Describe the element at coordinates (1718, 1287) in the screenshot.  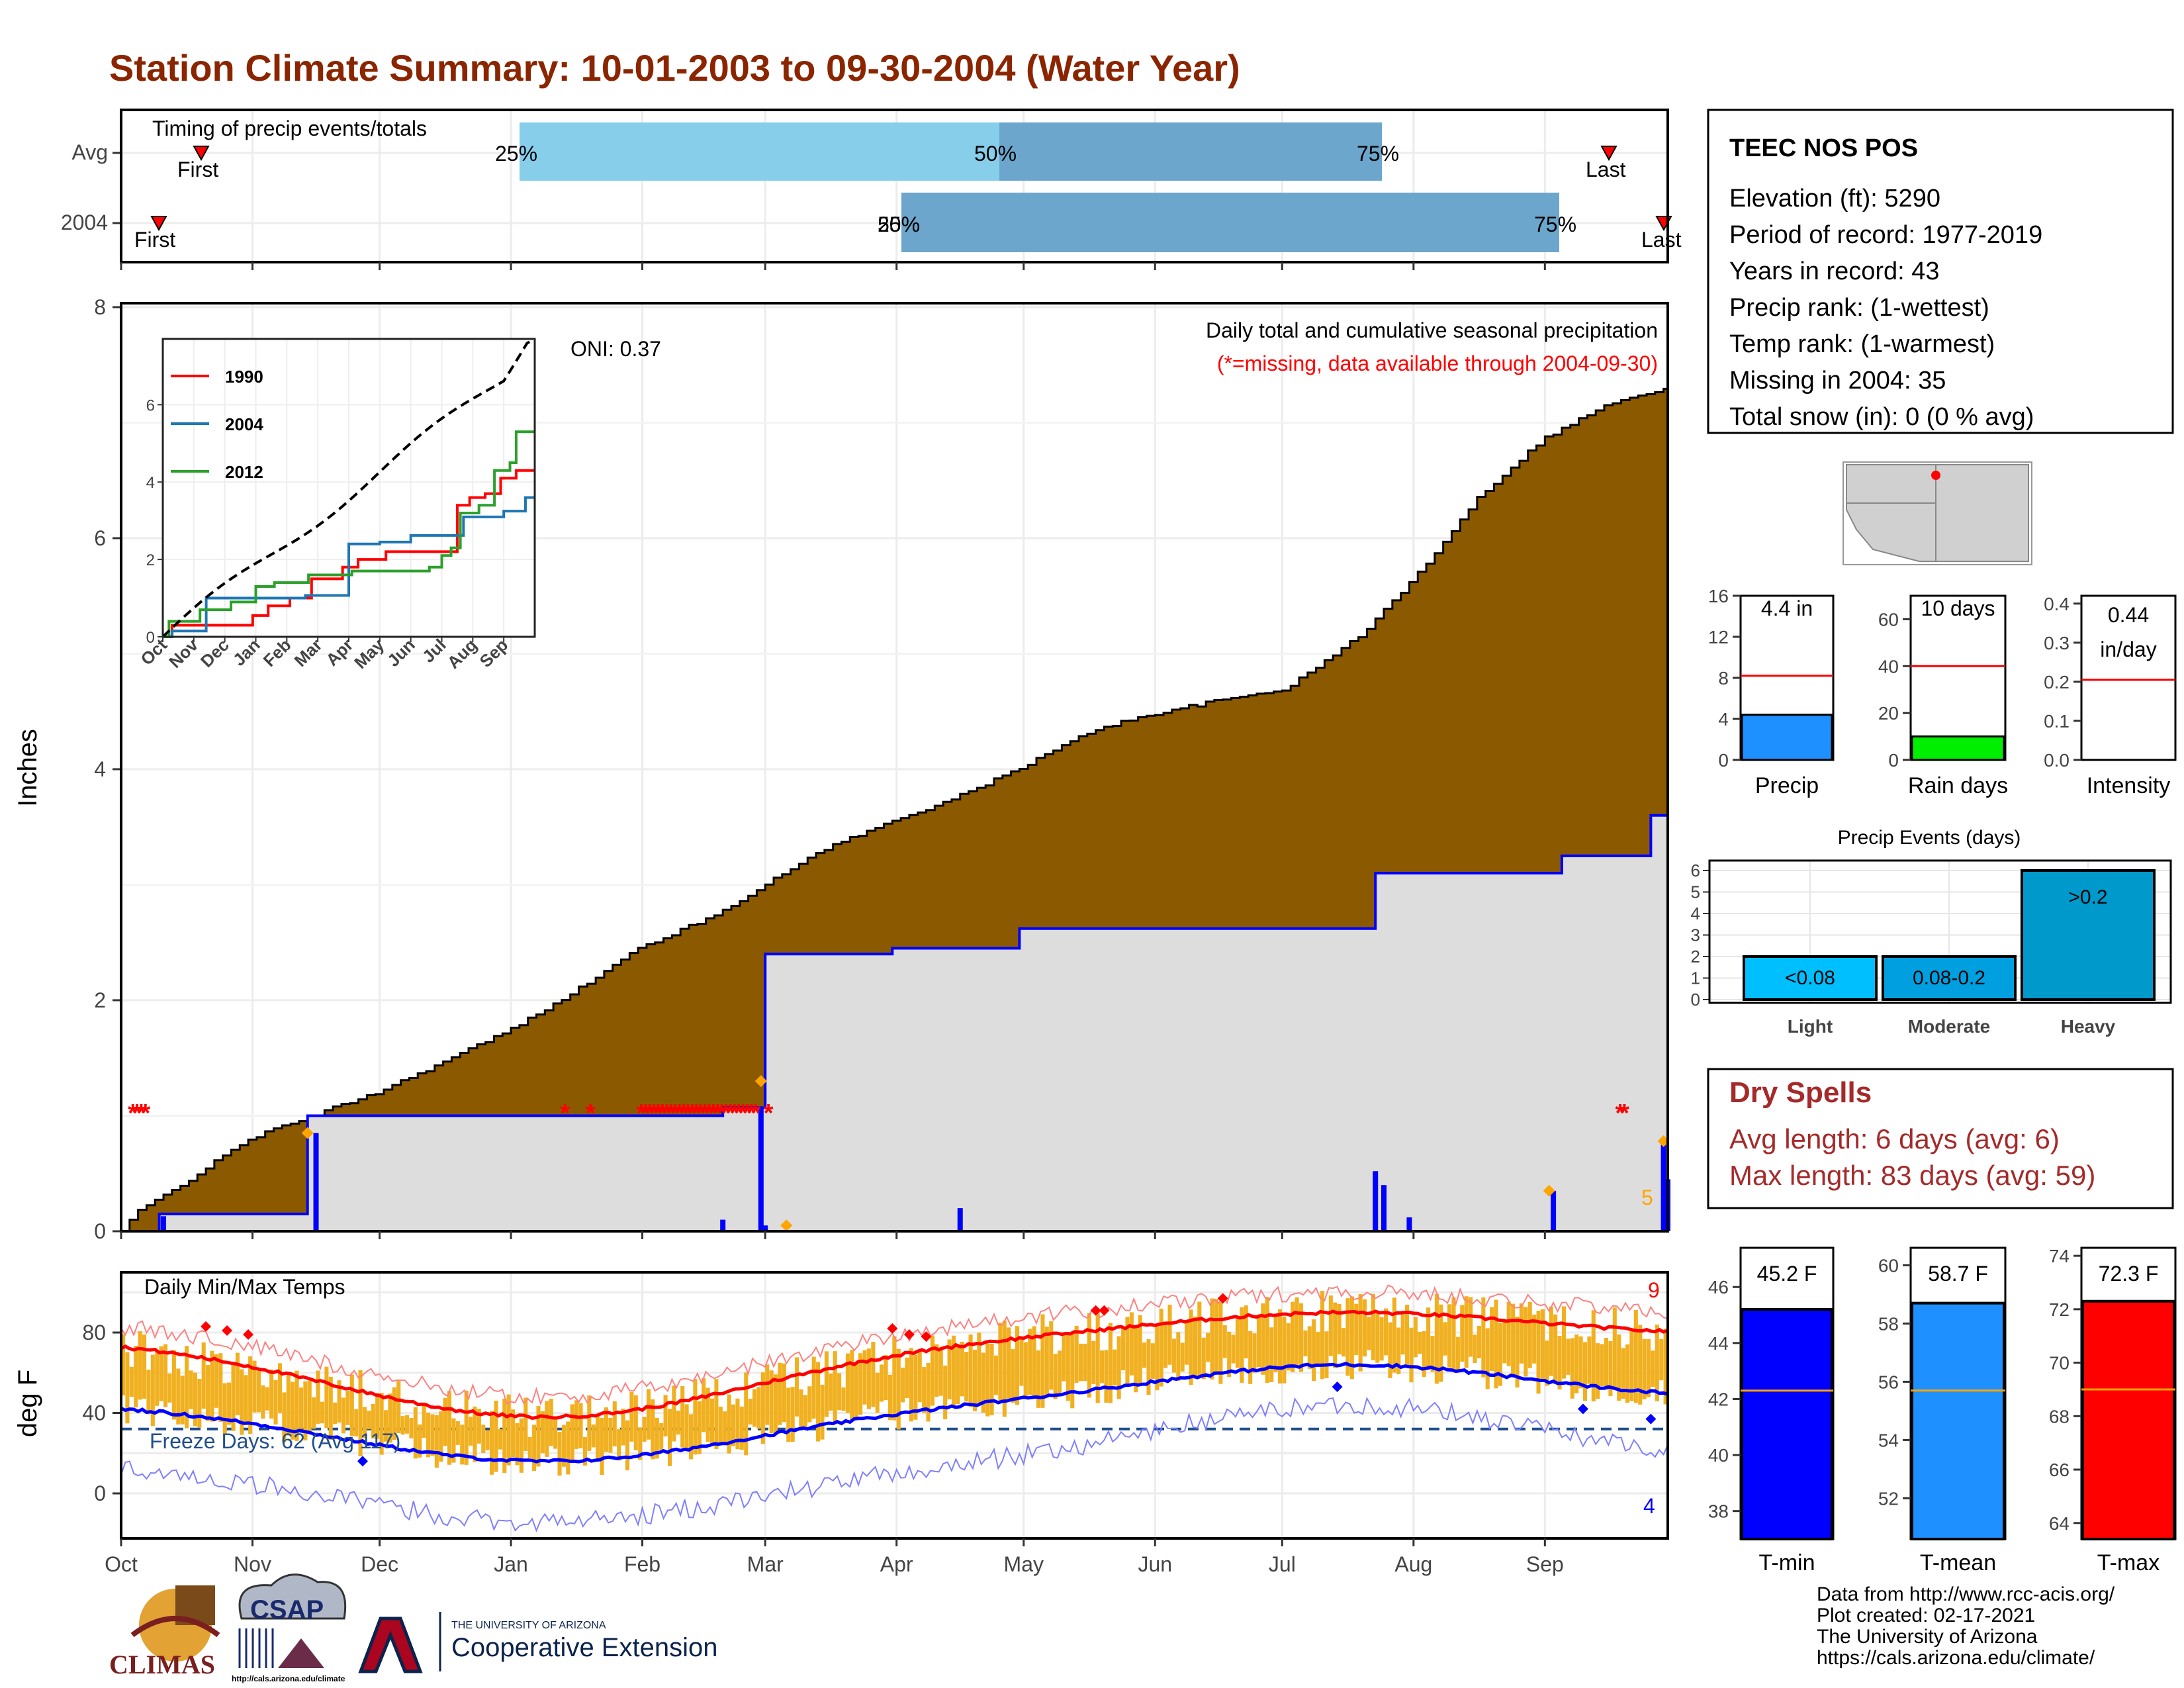
I see `temp-bar-ytick: 46` at that location.